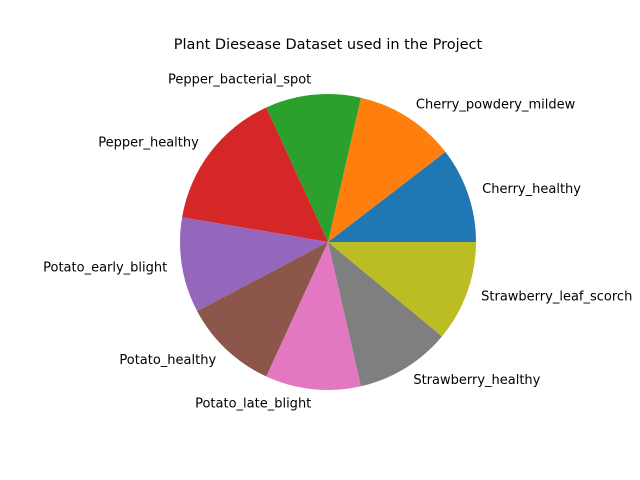 Image resolution: width=640 pixels, height=480 pixels. What do you see at coordinates (496, 104) in the screenshot?
I see `slice-label-cherry-powdery-mildew: Cherry_powdery_mildew` at bounding box center [496, 104].